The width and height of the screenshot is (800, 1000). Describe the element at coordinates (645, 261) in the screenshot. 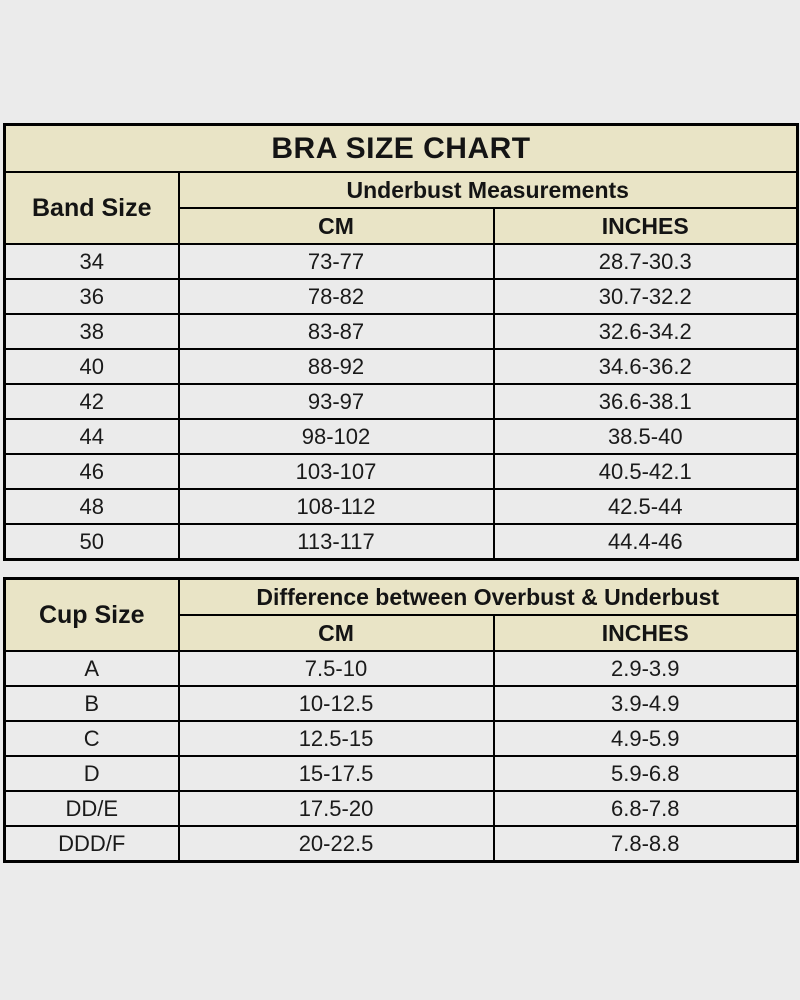

I see `inches-cell: 28.7-30.3` at that location.